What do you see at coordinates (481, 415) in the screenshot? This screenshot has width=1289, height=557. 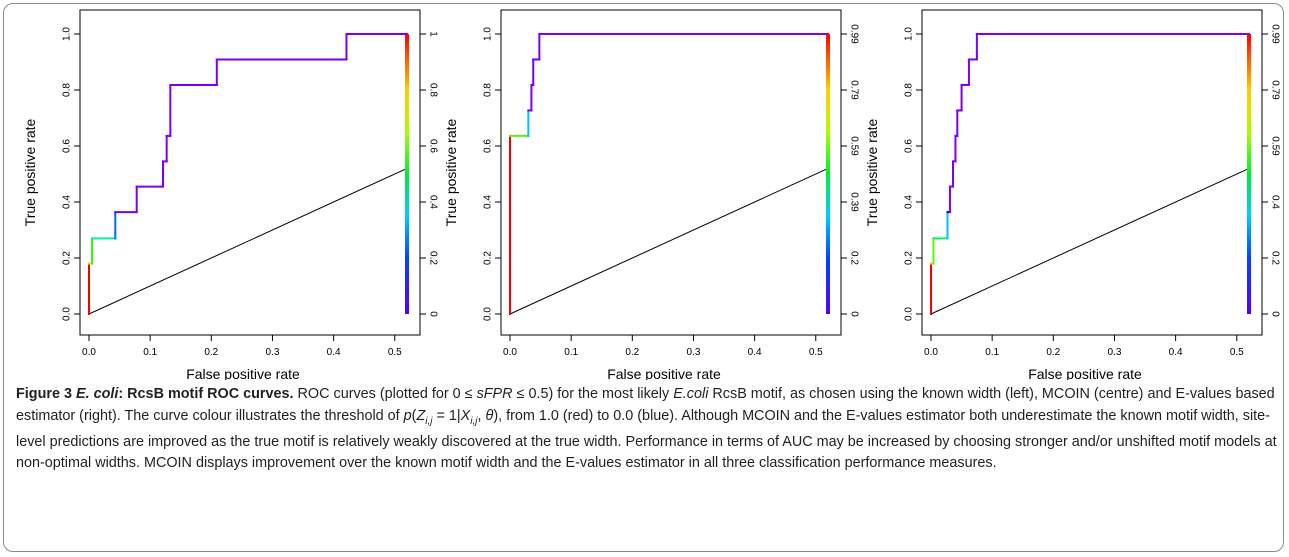 I see `caption-segment: ,` at bounding box center [481, 415].